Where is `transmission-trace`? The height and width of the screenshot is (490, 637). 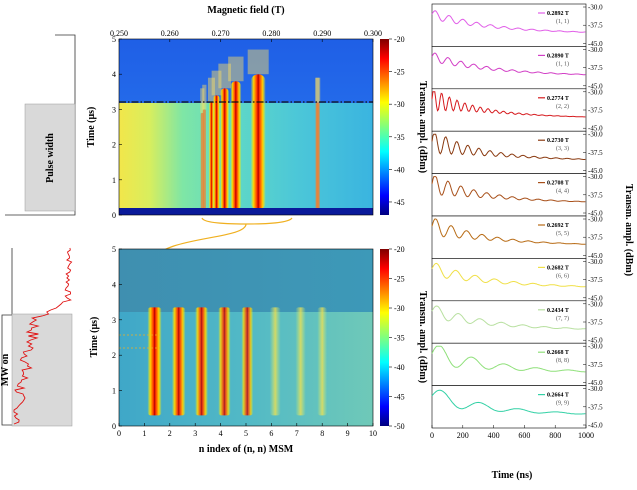 transmission-trace is located at coordinates (43, 336).